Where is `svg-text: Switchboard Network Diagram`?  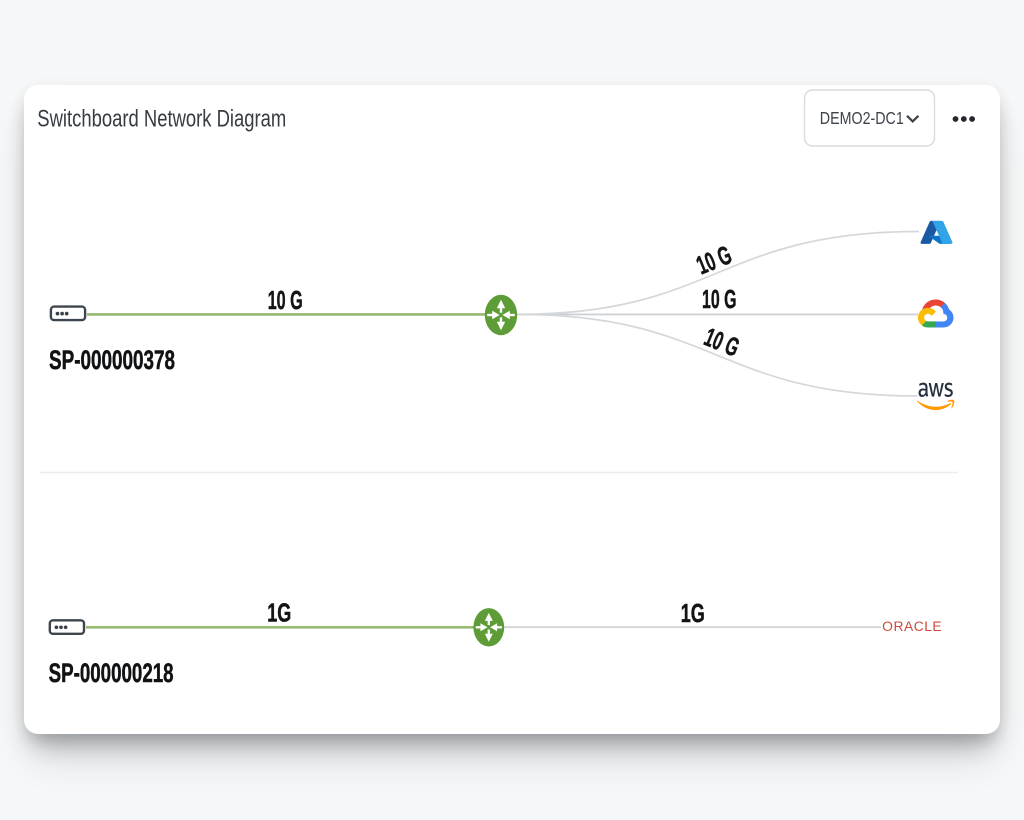
svg-text: Switchboard Network Diagram is located at coordinates (161, 120).